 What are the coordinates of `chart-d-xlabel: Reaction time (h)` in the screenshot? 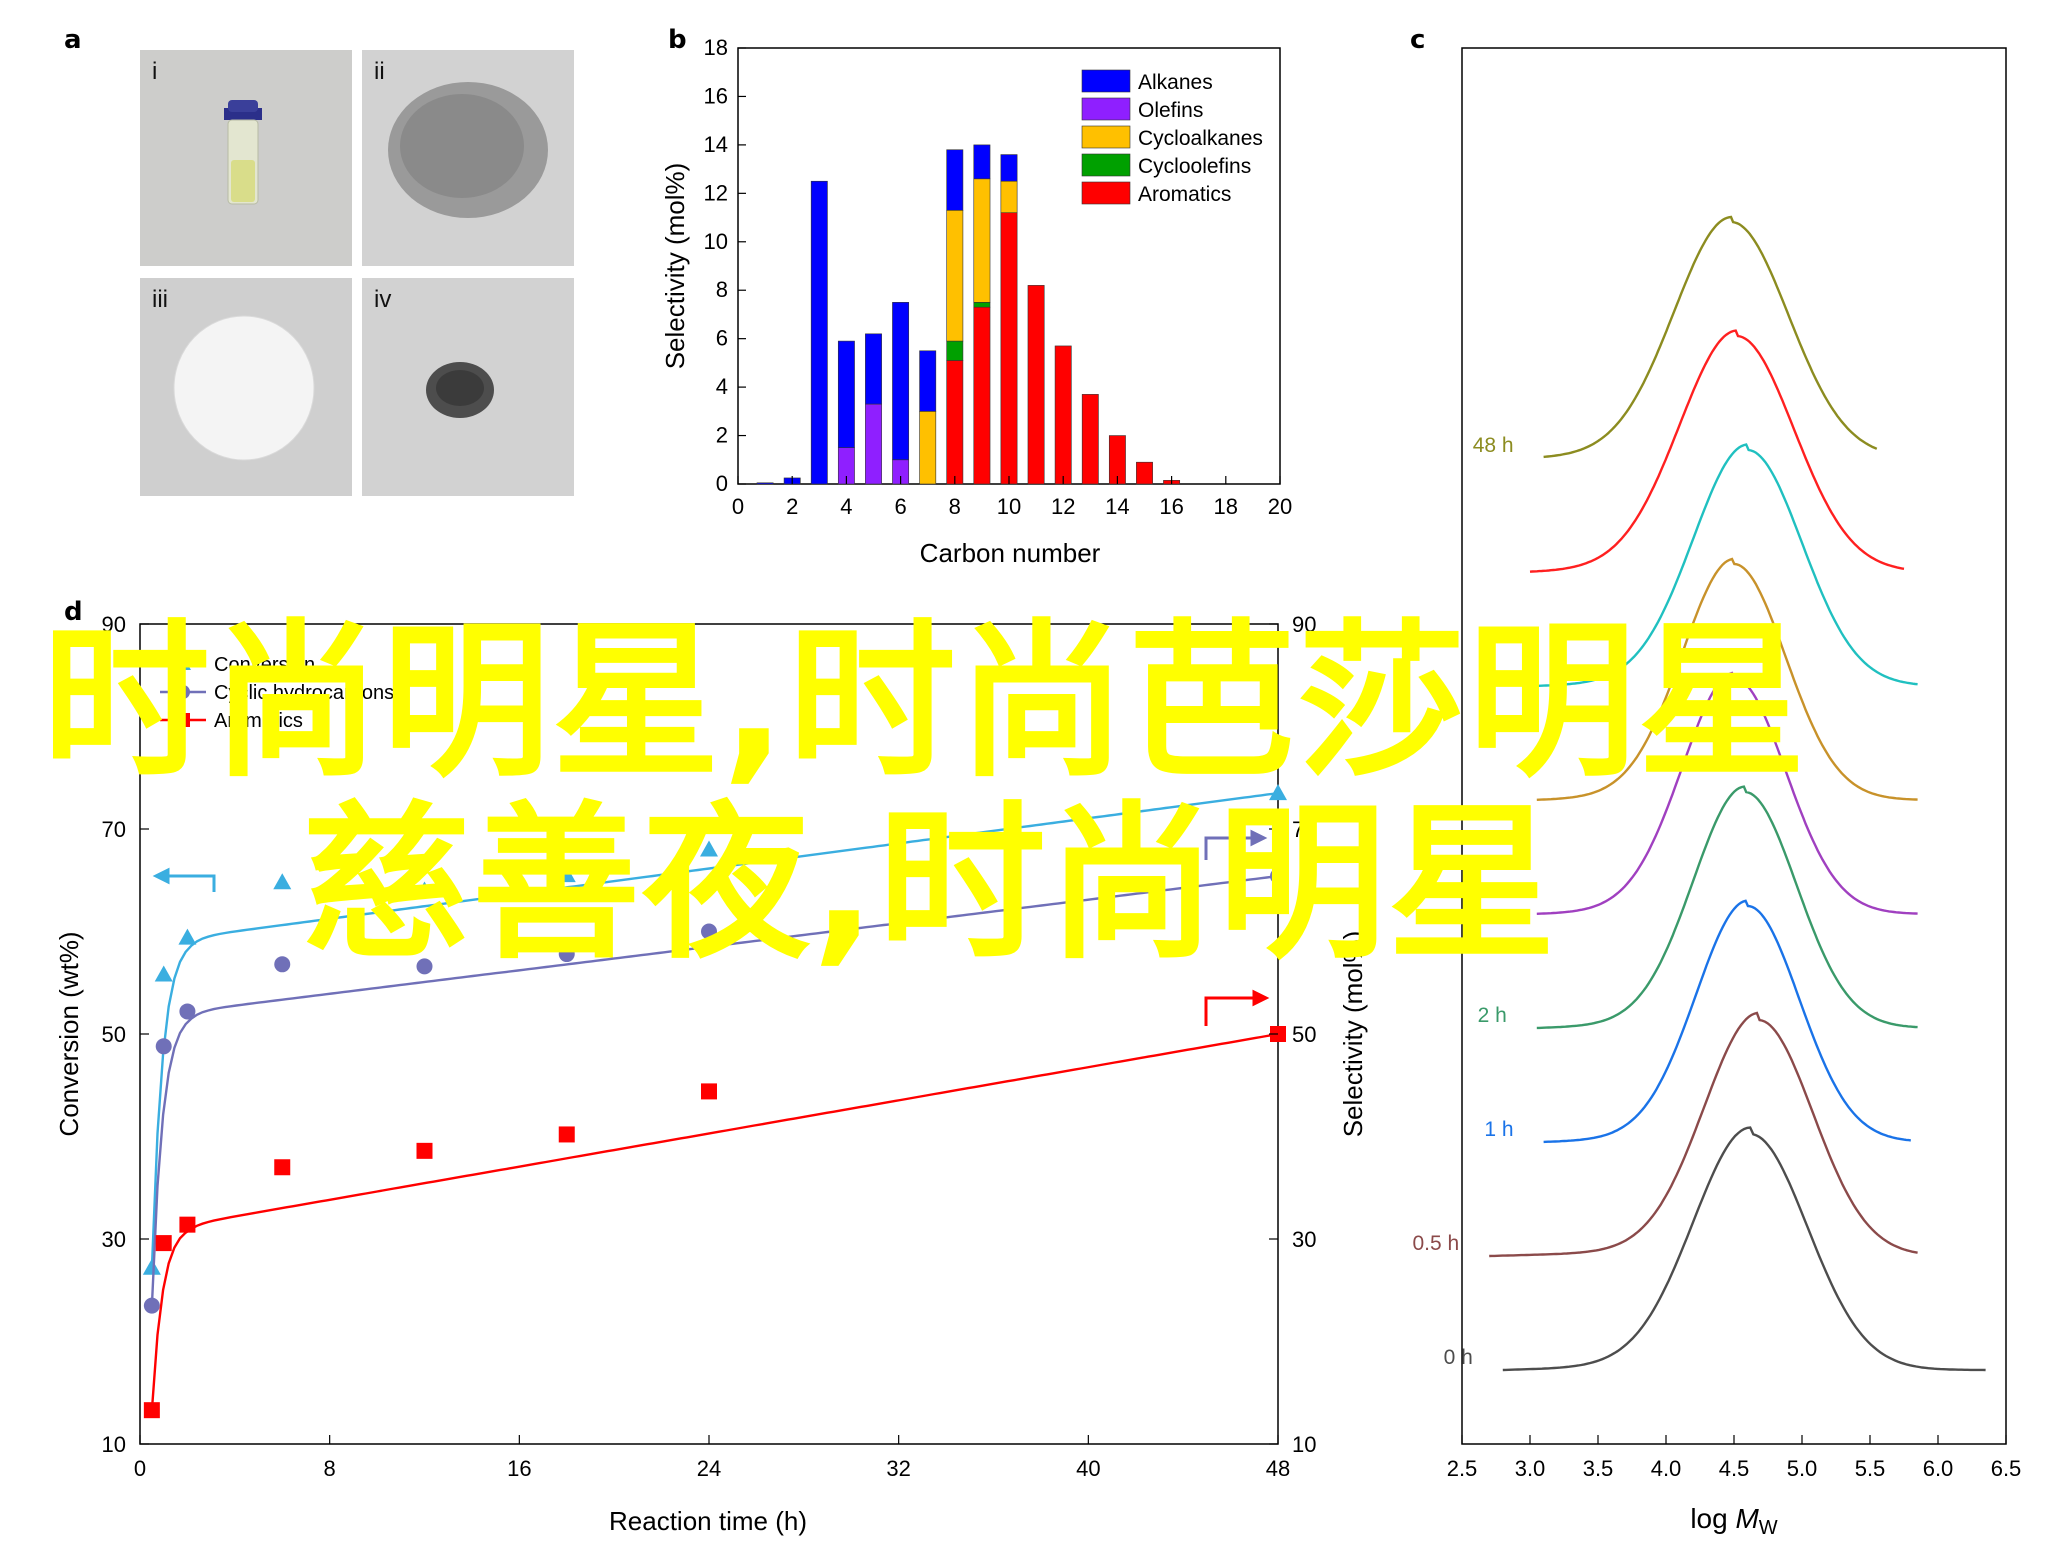 It's located at (708, 1521).